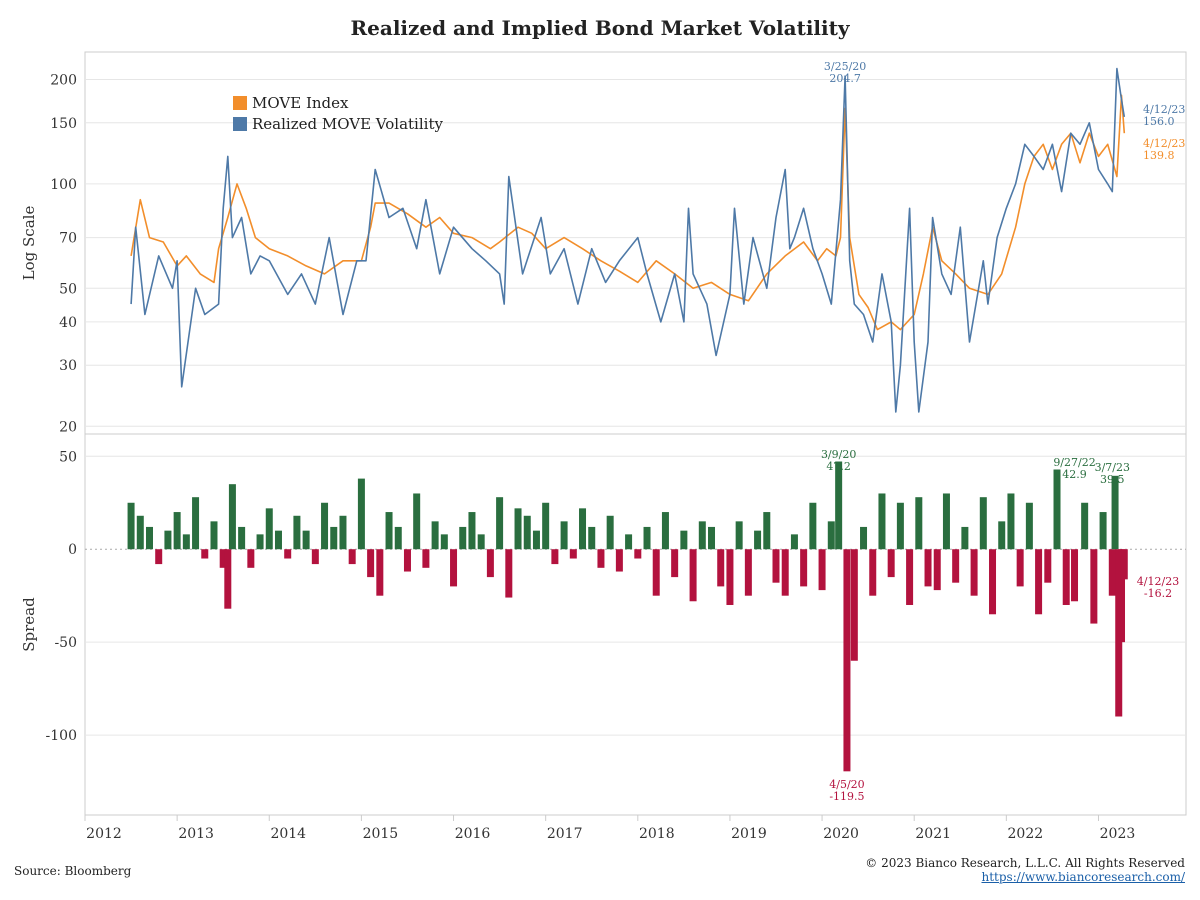 The height and width of the screenshot is (900, 1200). I want to click on top-y-tick-label: 70, so click(68, 239).